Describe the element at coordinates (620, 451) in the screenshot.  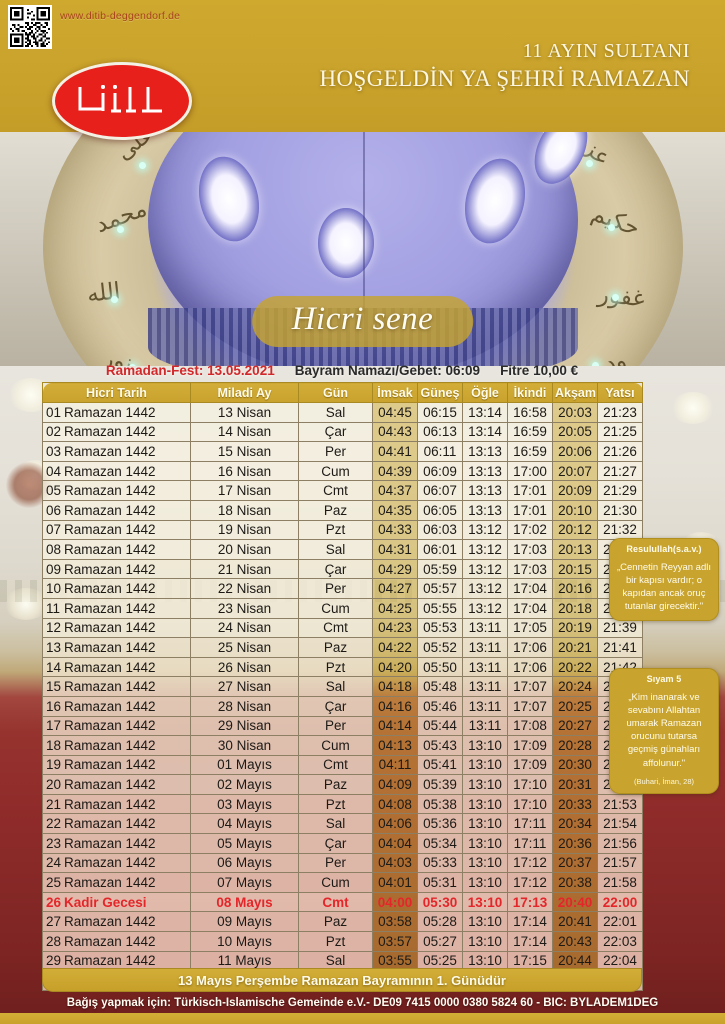
I see `cell-yatsi: 21:26` at that location.